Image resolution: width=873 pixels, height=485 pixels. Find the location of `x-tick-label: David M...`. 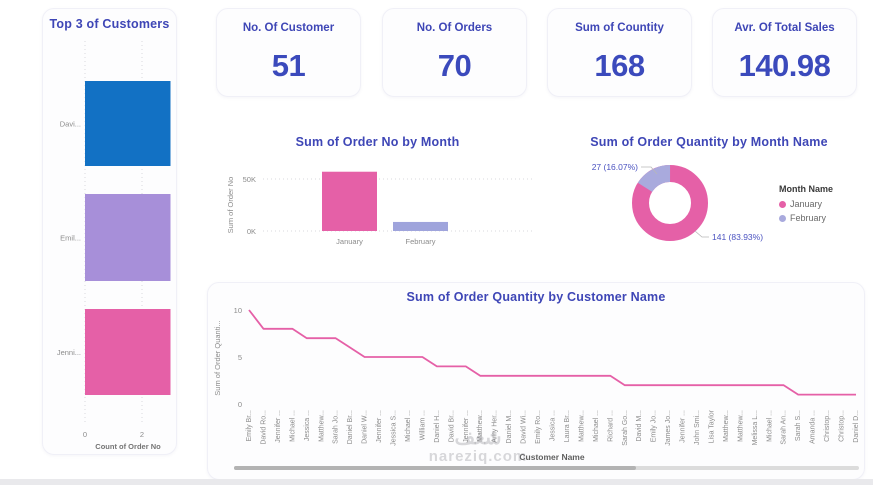

x-tick-label: David M... is located at coordinates (639, 426).